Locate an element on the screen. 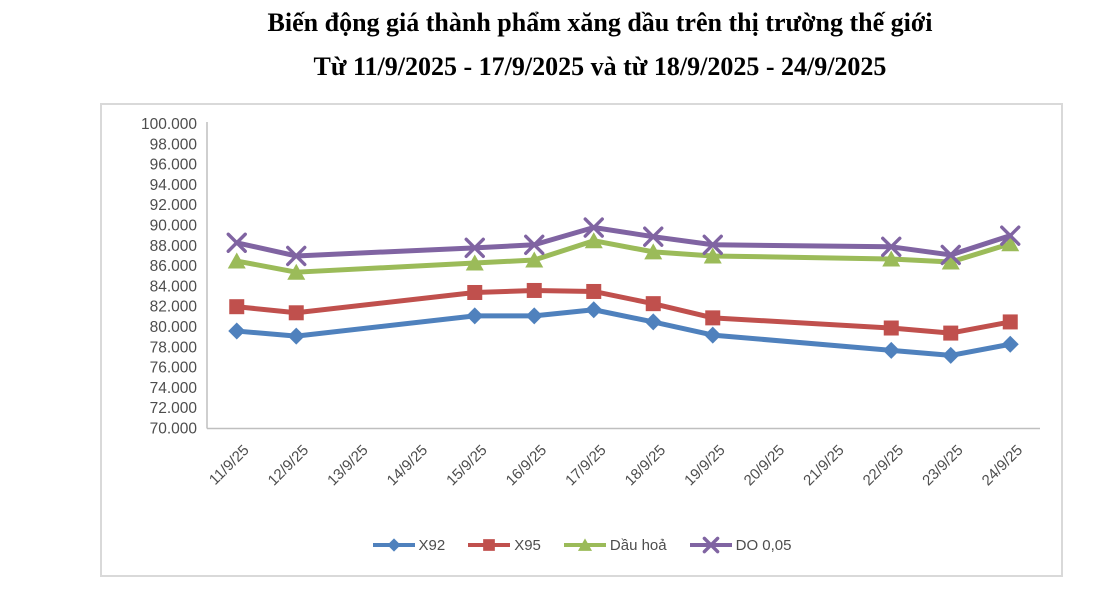  series-DO 0,05 is located at coordinates (623, 242).